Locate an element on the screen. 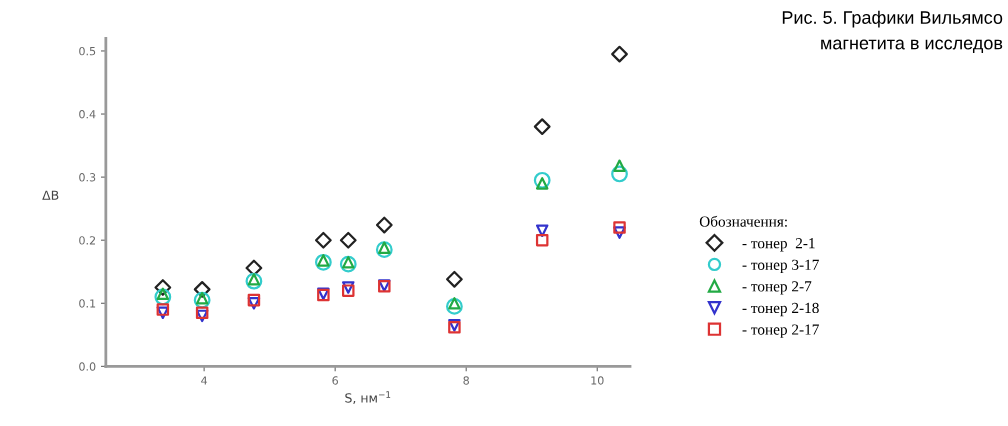 Image resolution: width=1008 pixels, height=426 pixels. y-tick-label: 0.3 is located at coordinates (87, 177).